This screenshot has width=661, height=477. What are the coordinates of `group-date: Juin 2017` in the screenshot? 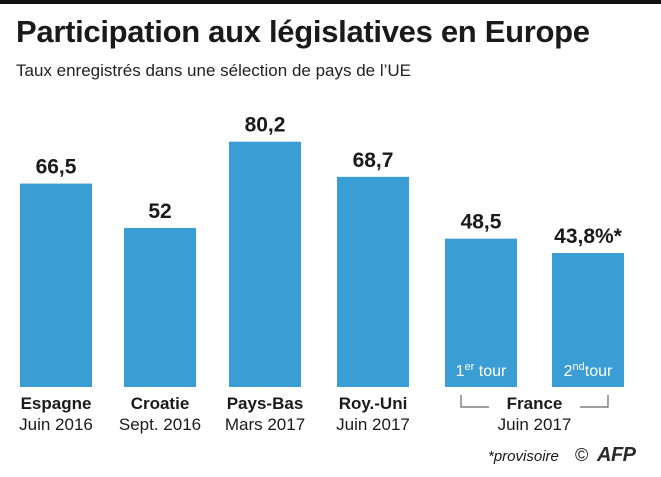 It's located at (535, 424).